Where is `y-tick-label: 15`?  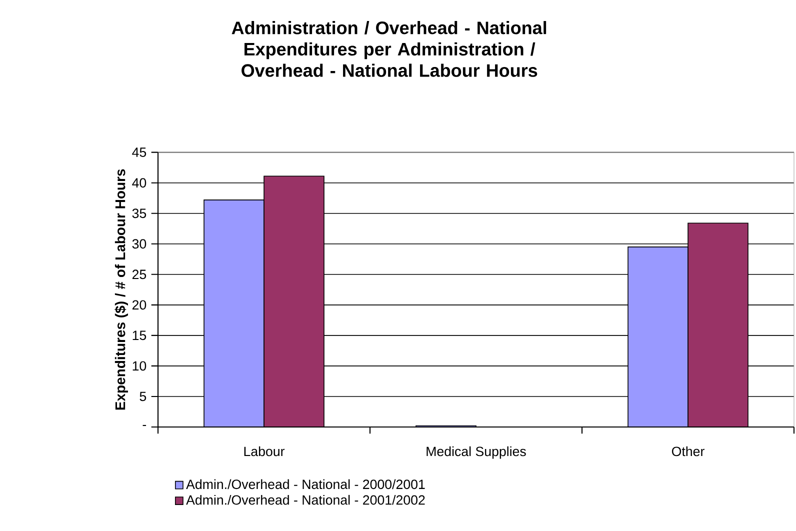
y-tick-label: 15 is located at coordinates (139, 335).